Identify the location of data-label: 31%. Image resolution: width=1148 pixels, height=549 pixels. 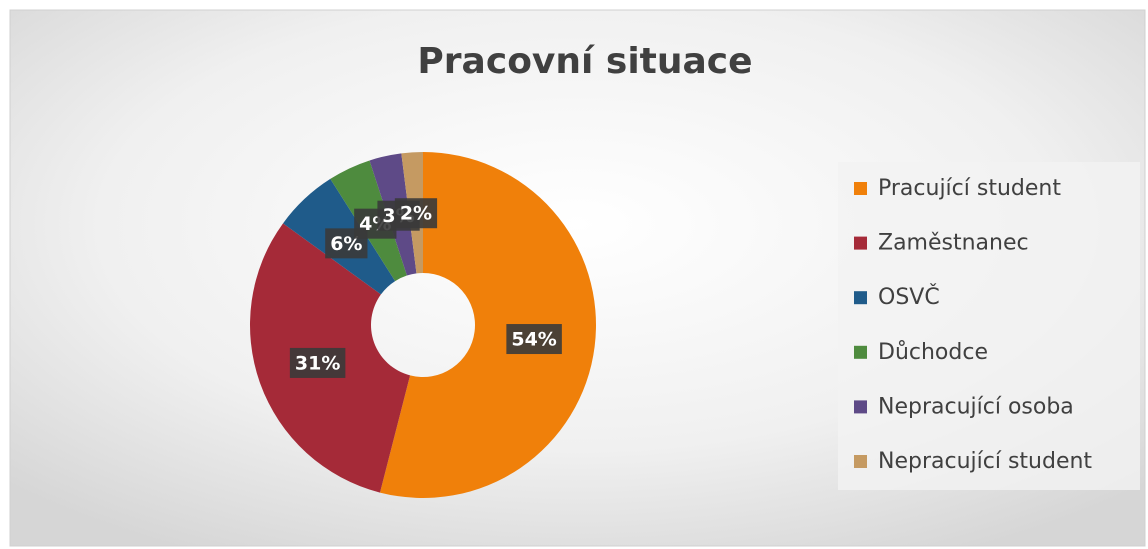
(317, 363).